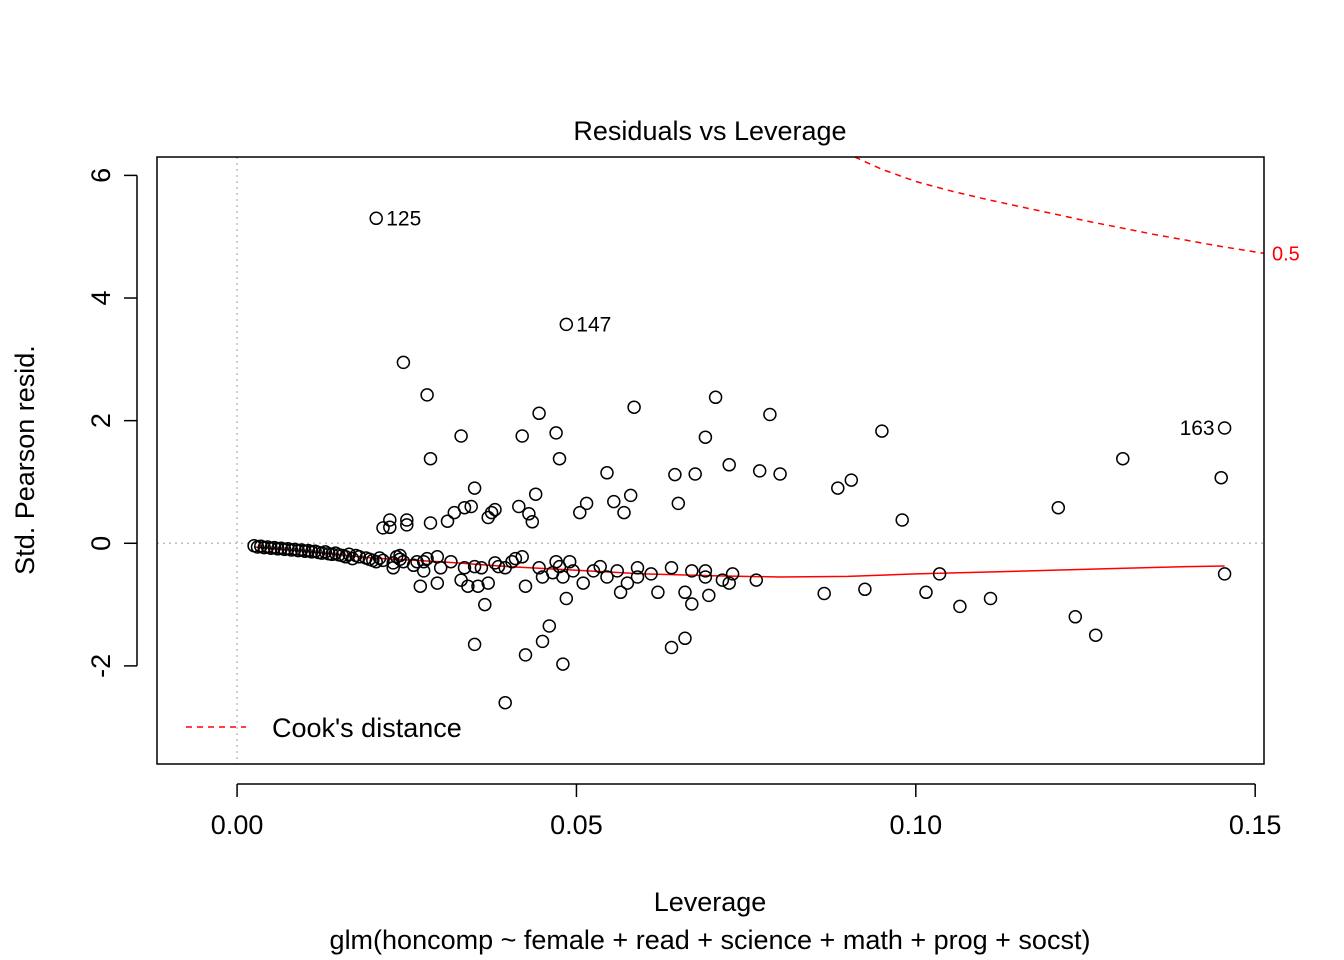 Image resolution: width=1344 pixels, height=960 pixels. What do you see at coordinates (1255, 825) in the screenshot?
I see `x-tick-label: 0.15` at bounding box center [1255, 825].